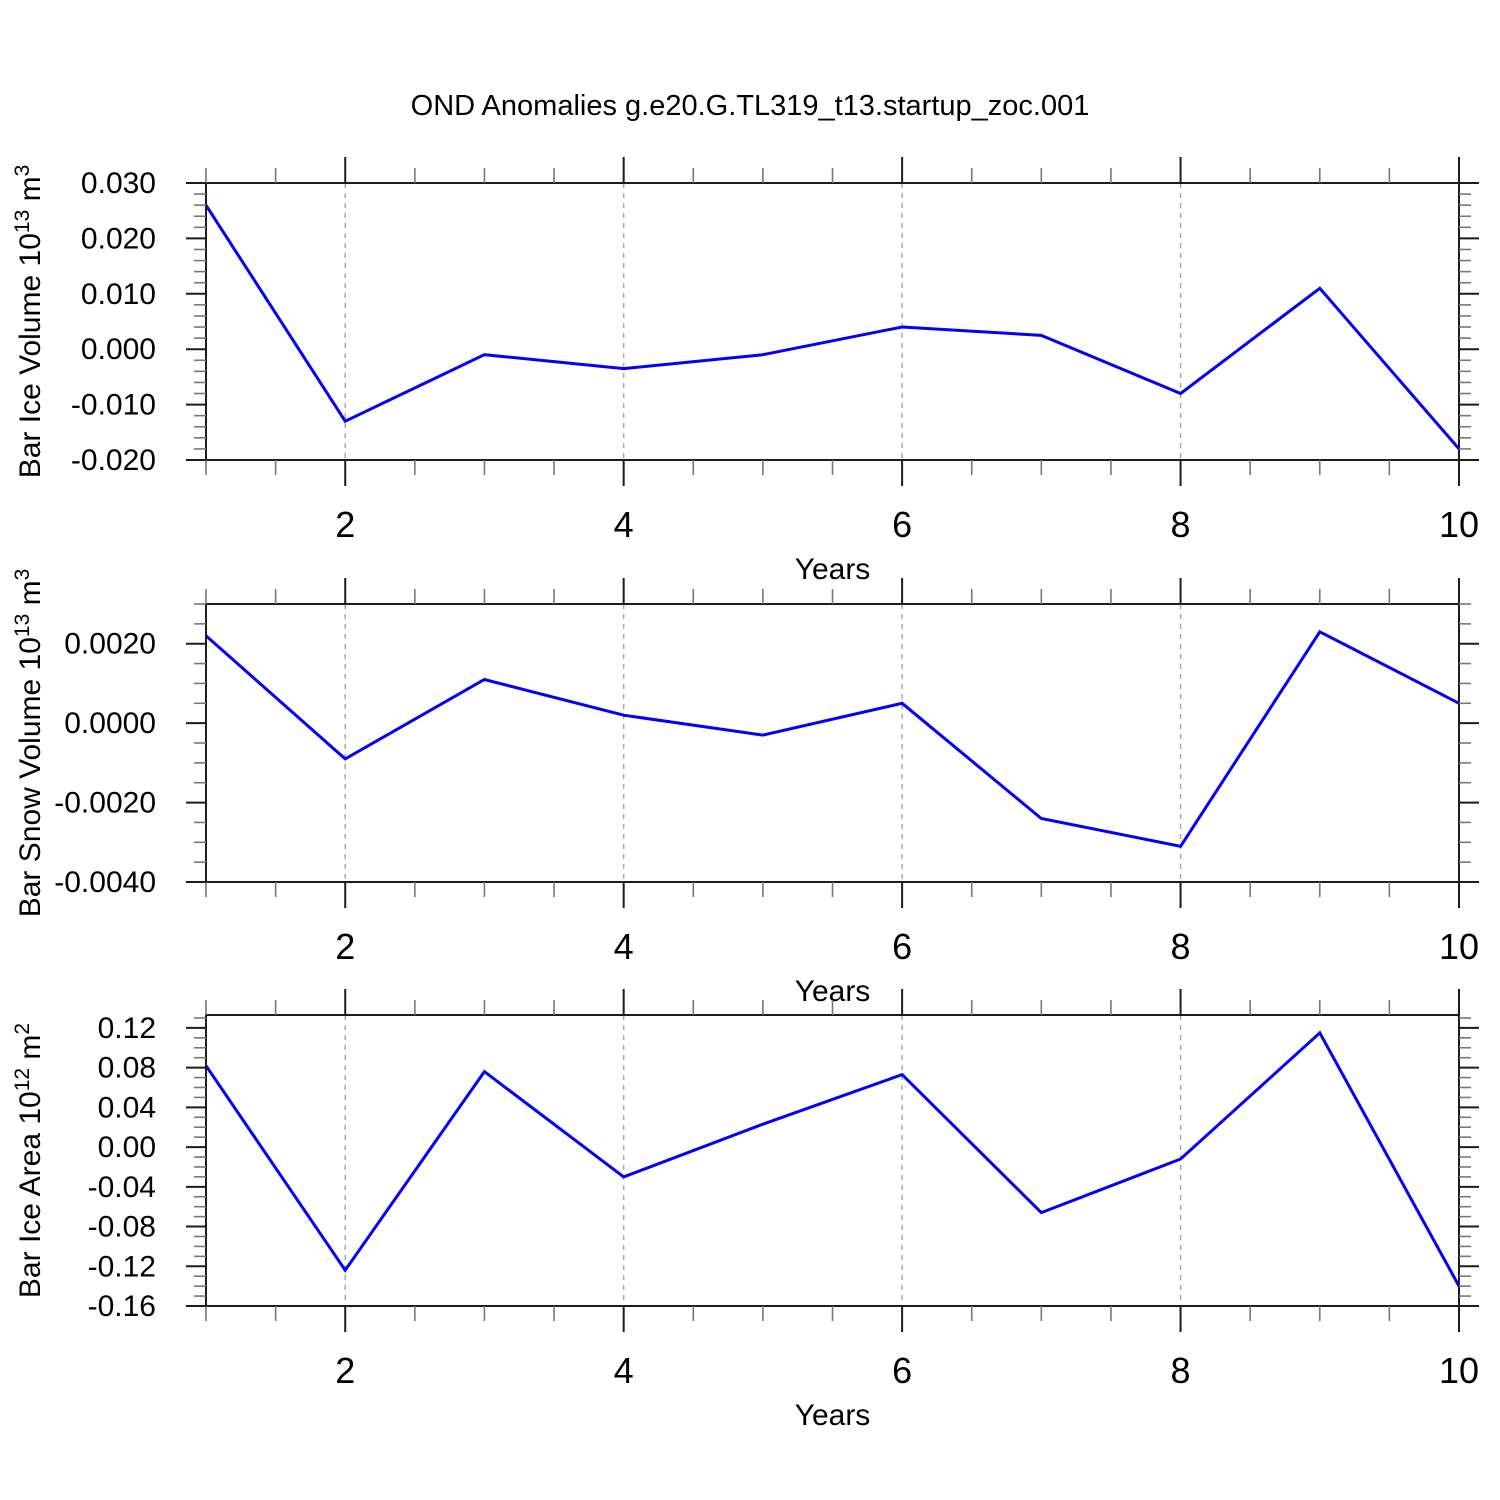  Describe the element at coordinates (122, 1227) in the screenshot. I see `y-tick-label: -0.08` at that location.